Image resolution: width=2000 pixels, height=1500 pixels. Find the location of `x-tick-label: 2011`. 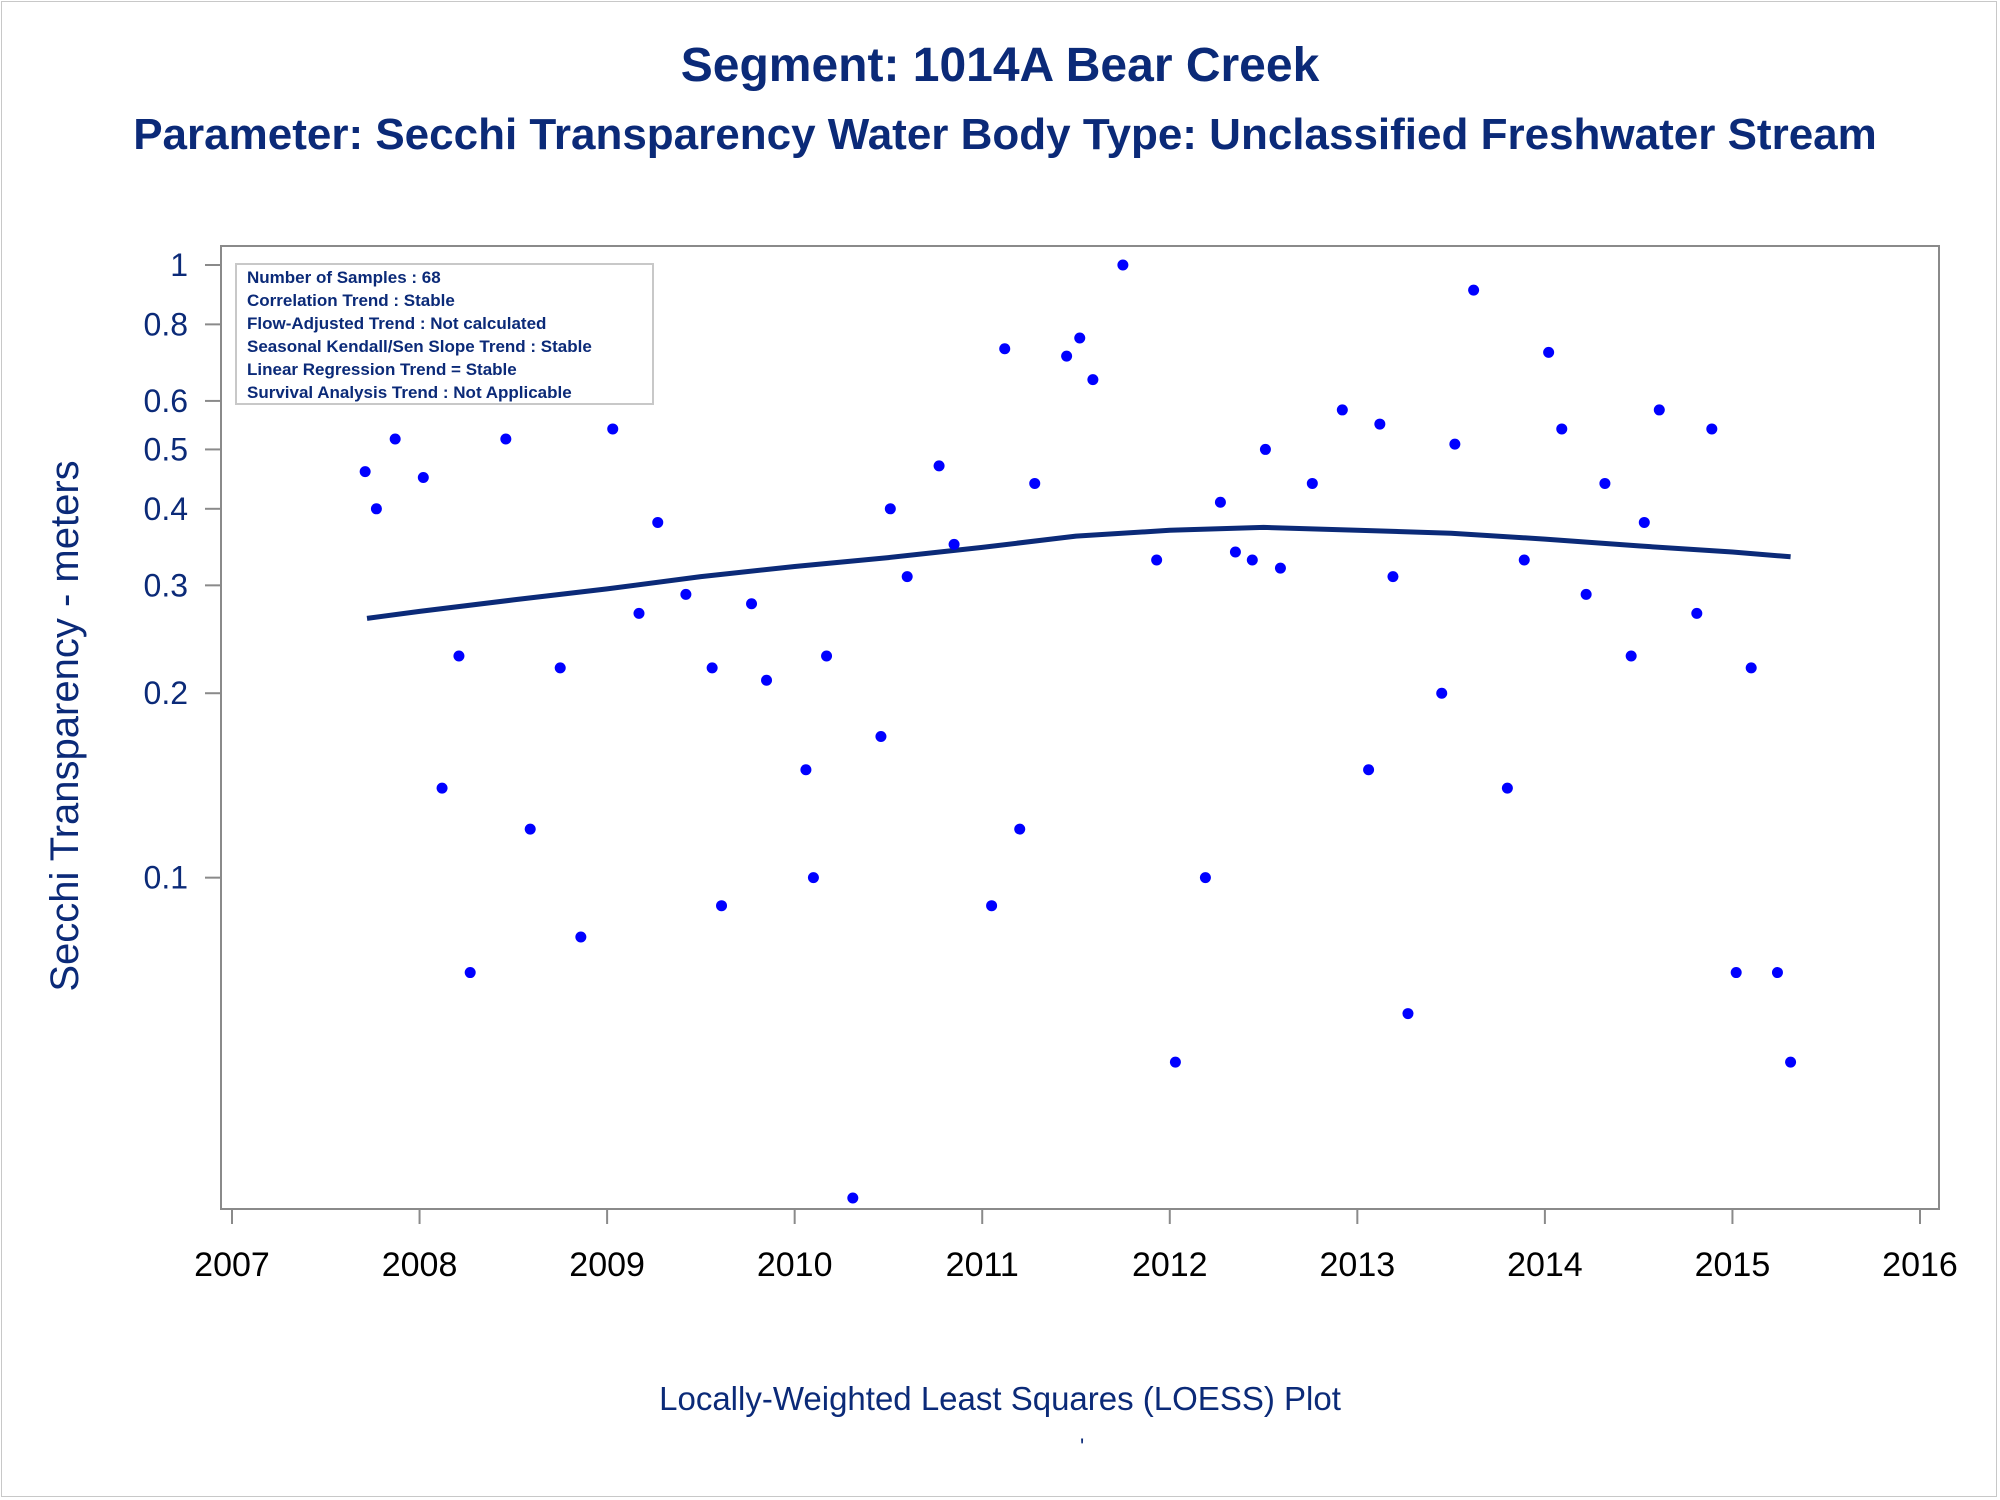

x-tick-label: 2011 is located at coordinates (982, 1265).